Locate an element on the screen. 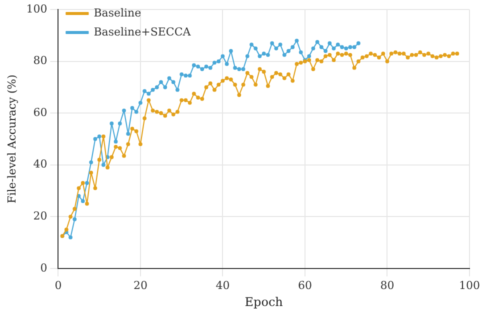  x-tick-label: 0 is located at coordinates (58, 285).